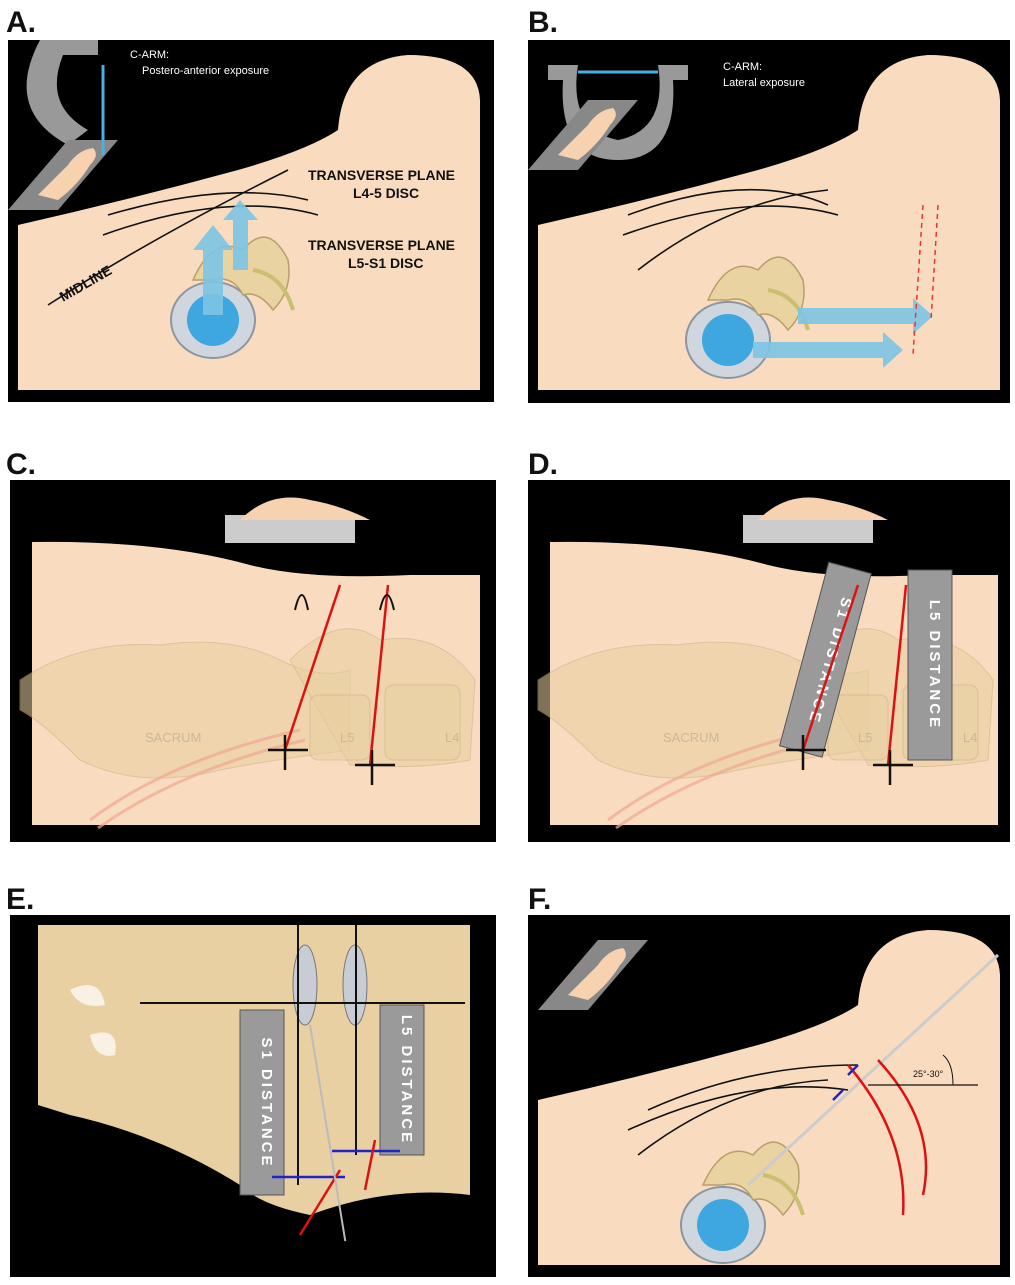 The width and height of the screenshot is (1015, 1285). I want to click on panel-label: C., so click(21, 464).